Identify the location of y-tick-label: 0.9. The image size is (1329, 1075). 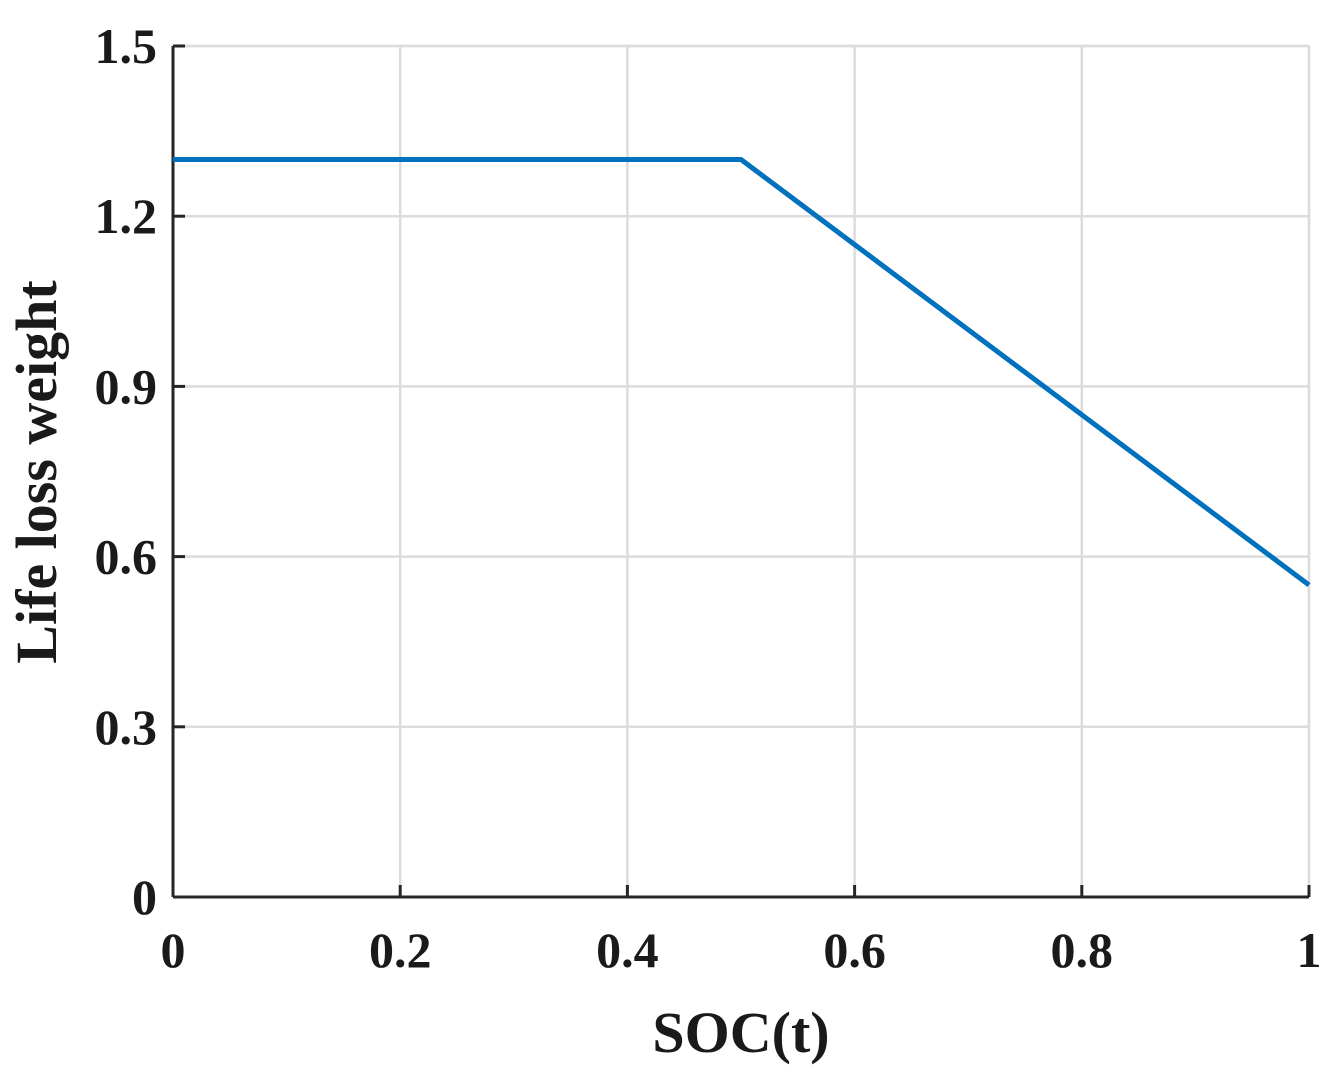
(126, 386).